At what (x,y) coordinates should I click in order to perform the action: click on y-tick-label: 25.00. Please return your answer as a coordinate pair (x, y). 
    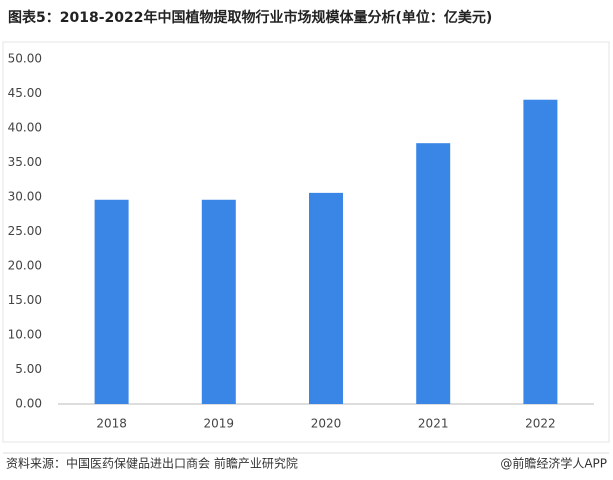
    Looking at the image, I should click on (25, 231).